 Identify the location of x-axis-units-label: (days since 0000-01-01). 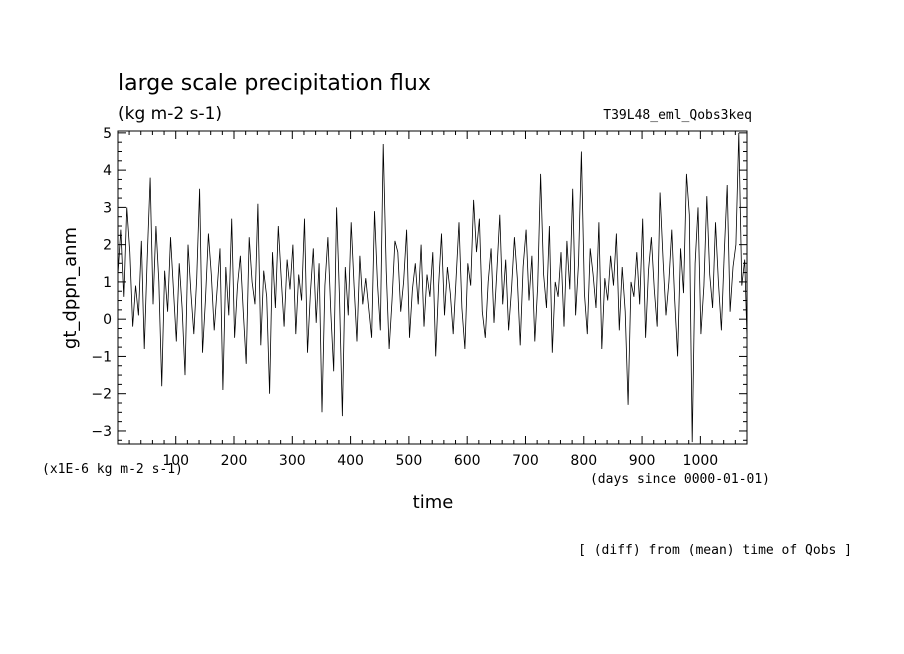
(680, 479).